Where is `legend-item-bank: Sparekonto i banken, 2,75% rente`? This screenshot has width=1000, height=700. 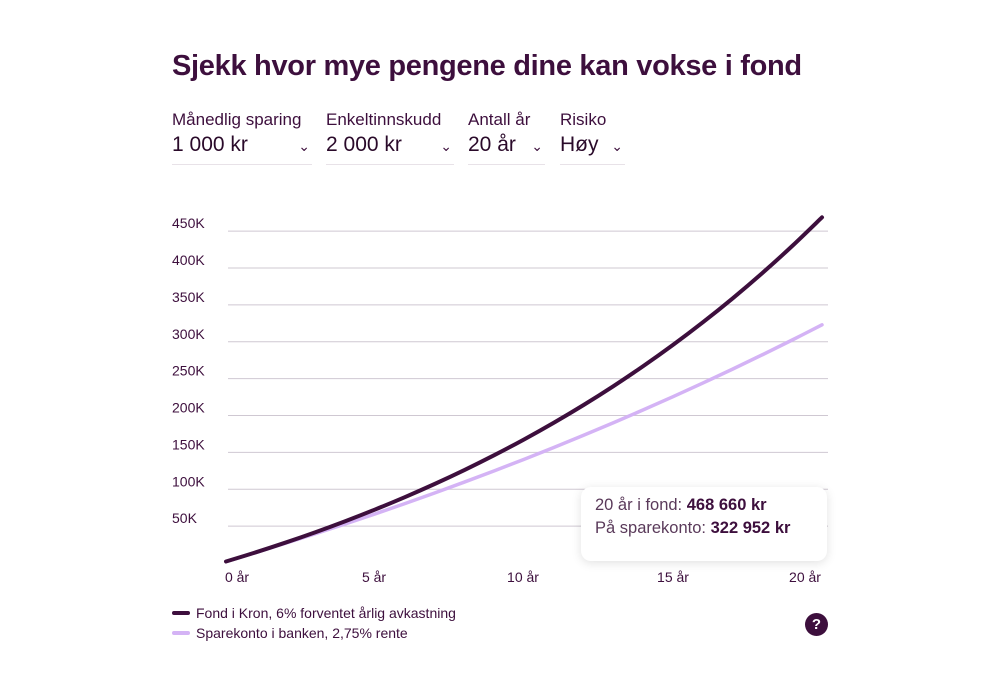
legend-item-bank: Sparekonto i banken, 2,75% rente is located at coordinates (290, 633).